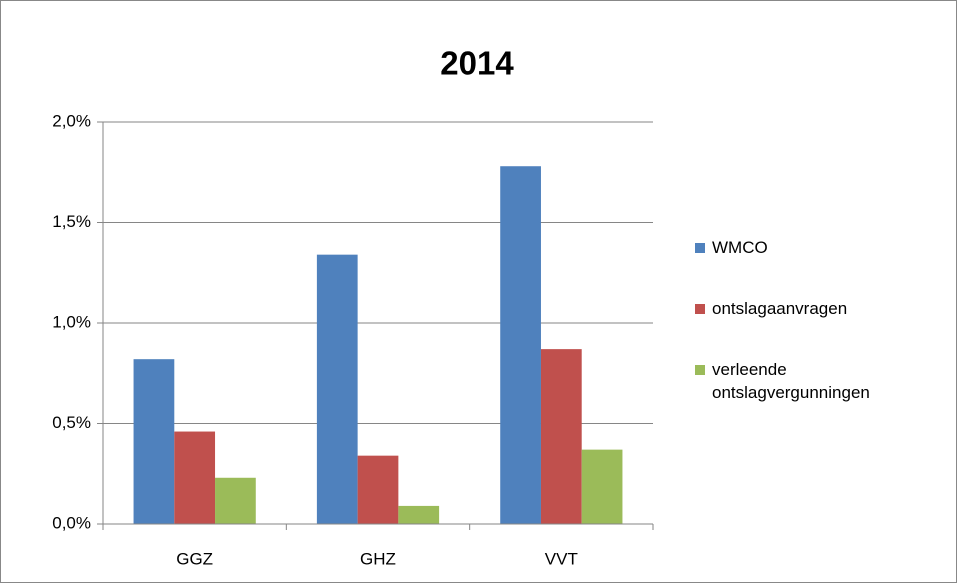  What do you see at coordinates (194, 558) in the screenshot?
I see `x-tick-label: GGZ` at bounding box center [194, 558].